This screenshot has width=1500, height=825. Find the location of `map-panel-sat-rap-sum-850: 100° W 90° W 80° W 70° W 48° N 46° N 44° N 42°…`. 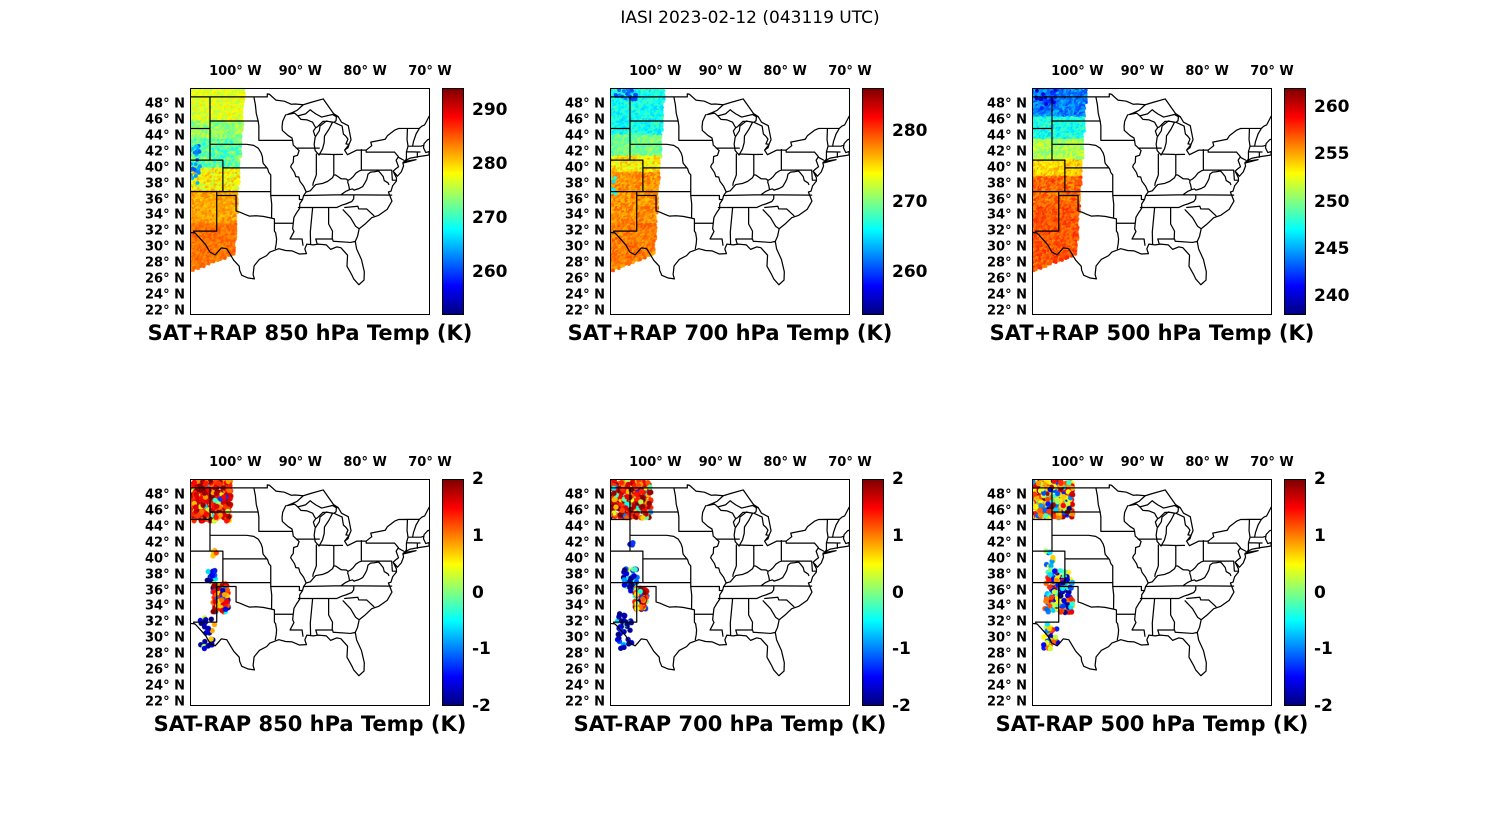

map-panel-sat-rap-sum-850: 100° W 90° W 80° W 70° W 48° N 46° N 44° N 42°… is located at coordinates (330, 214).